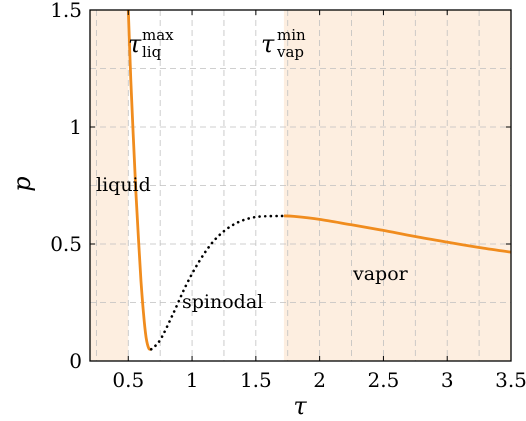  Describe the element at coordinates (192, 380) in the screenshot. I see `x-tick-label: 1` at that location.